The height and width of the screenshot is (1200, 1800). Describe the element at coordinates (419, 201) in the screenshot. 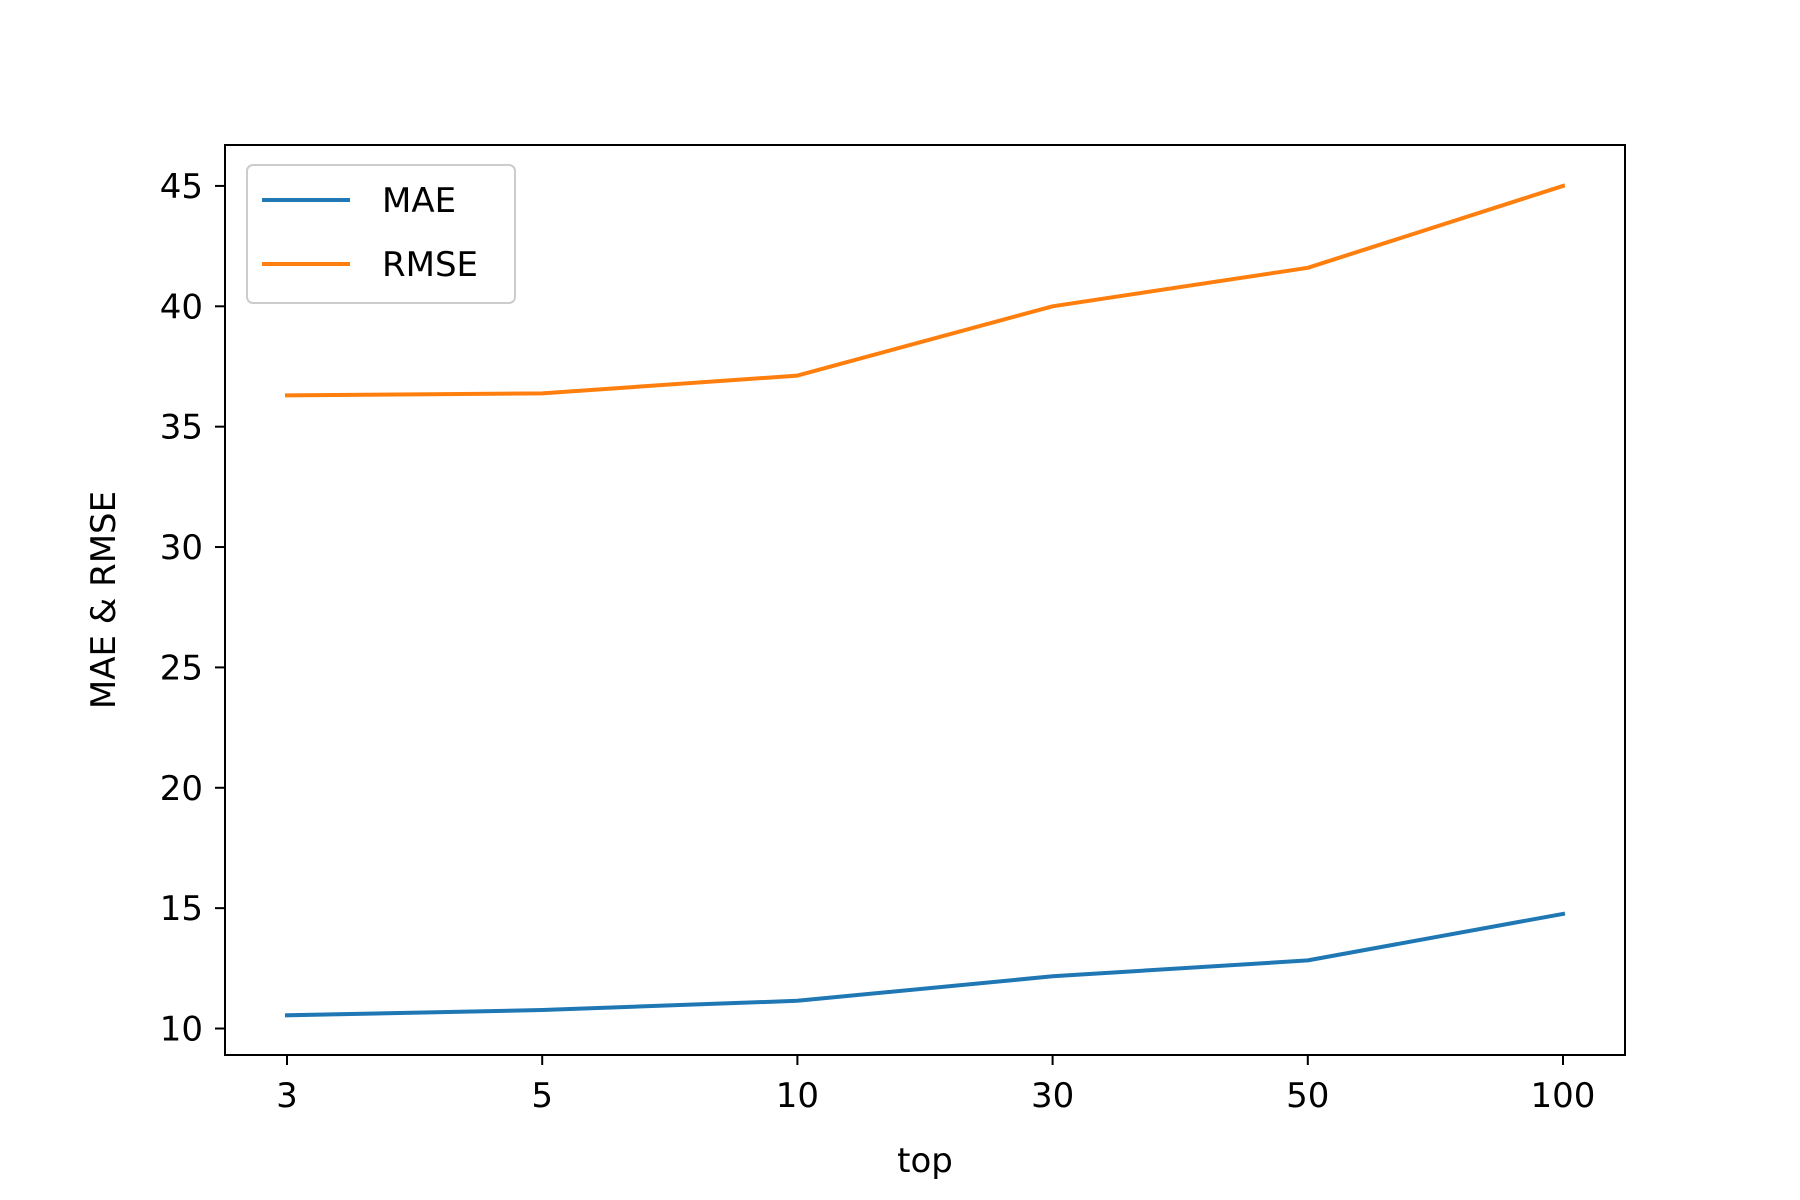

I see `legend-label-mae: MAE` at that location.